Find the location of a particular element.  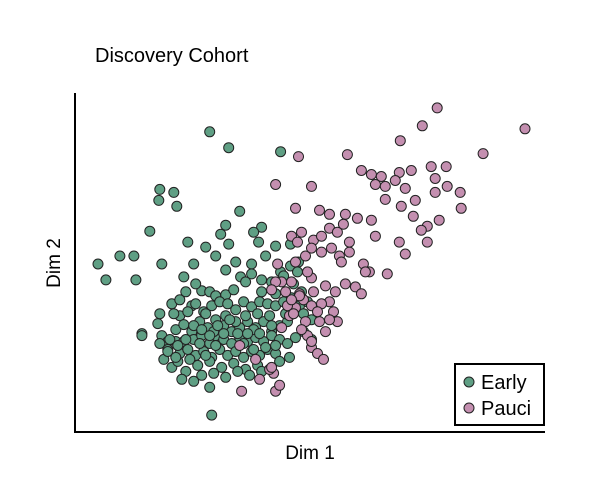

legend-box is located at coordinates (499, 394).